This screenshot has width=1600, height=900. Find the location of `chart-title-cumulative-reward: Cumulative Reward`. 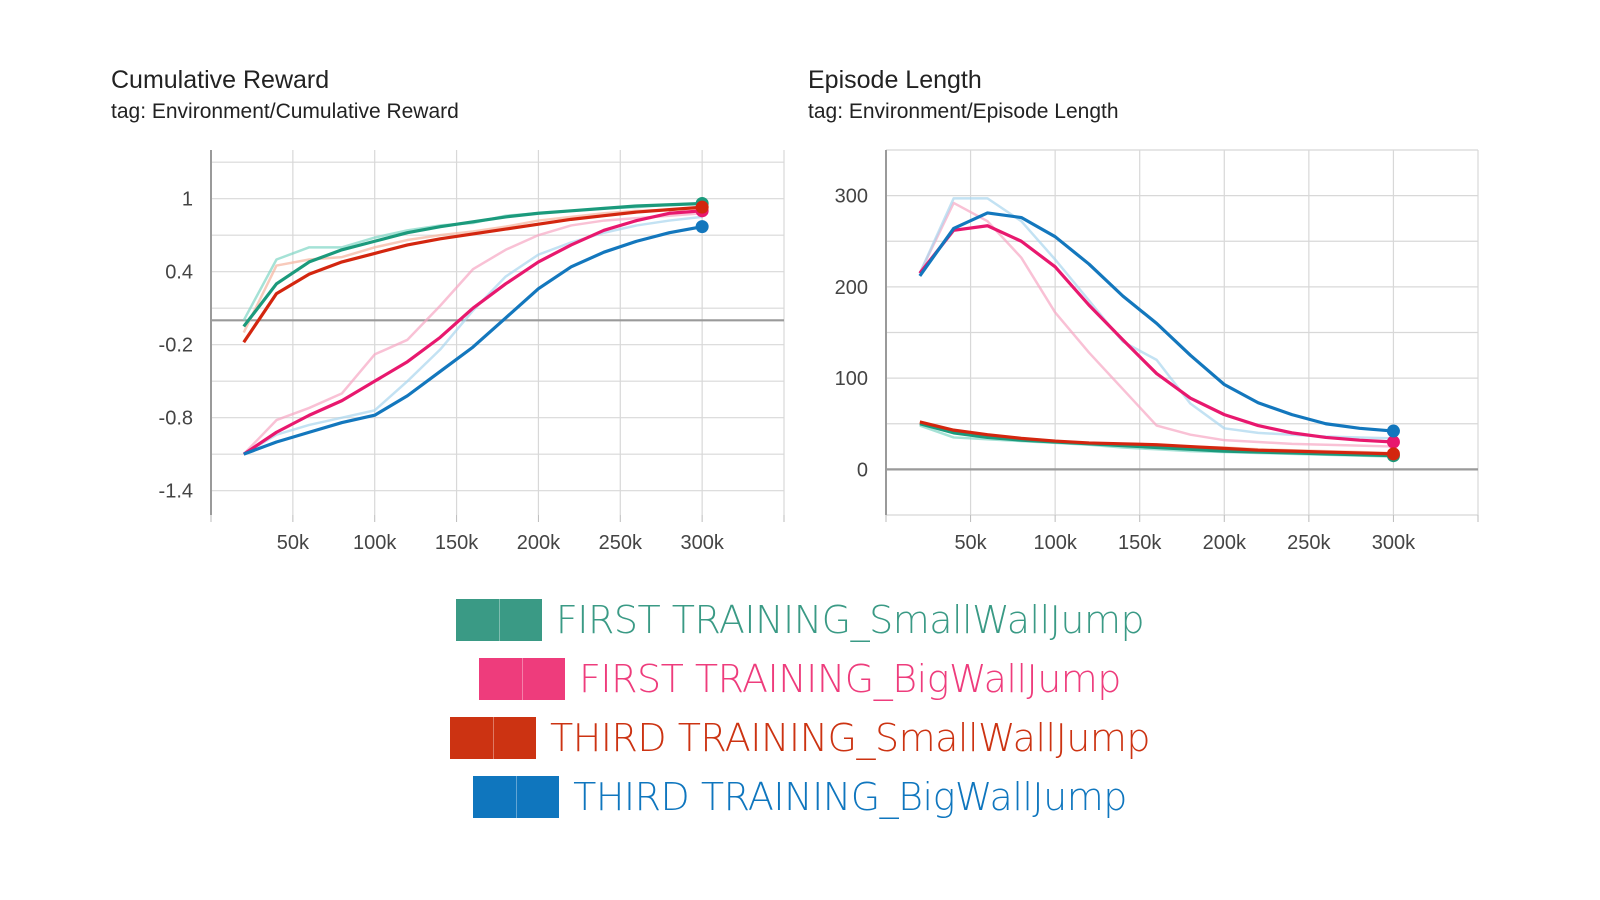

chart-title-cumulative-reward: Cumulative Reward is located at coordinates (220, 80).